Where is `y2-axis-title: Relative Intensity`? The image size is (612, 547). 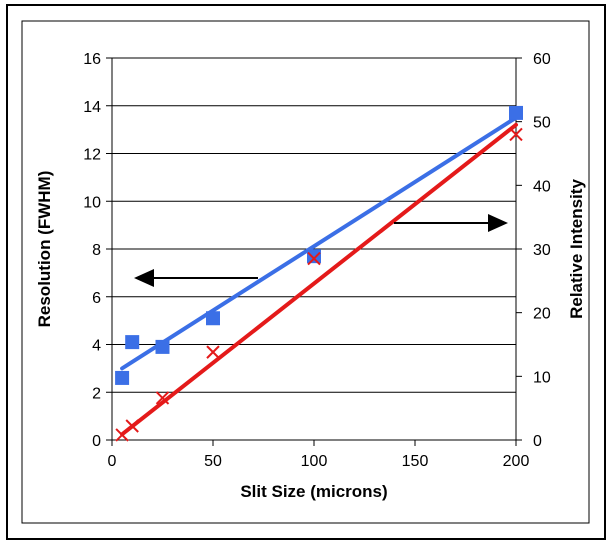 y2-axis-title: Relative Intensity is located at coordinates (576, 249).